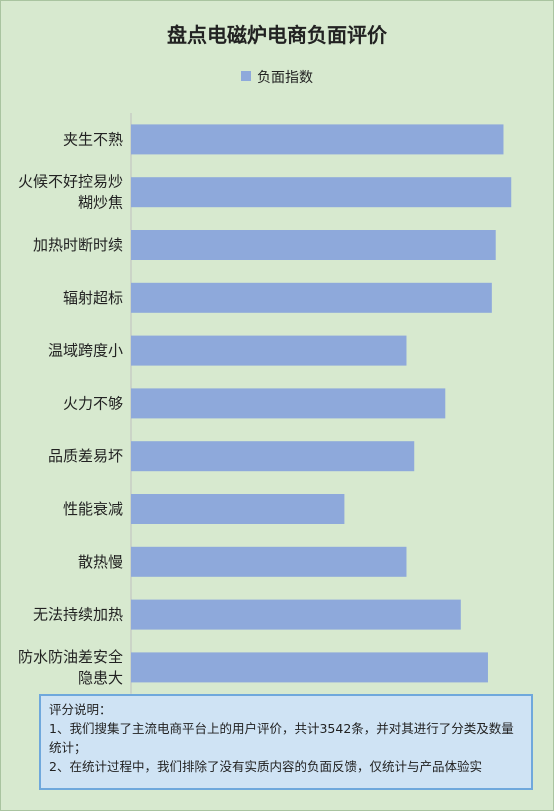 This screenshot has height=811, width=554. I want to click on category-label-4: 温域跨度小, so click(85, 351).